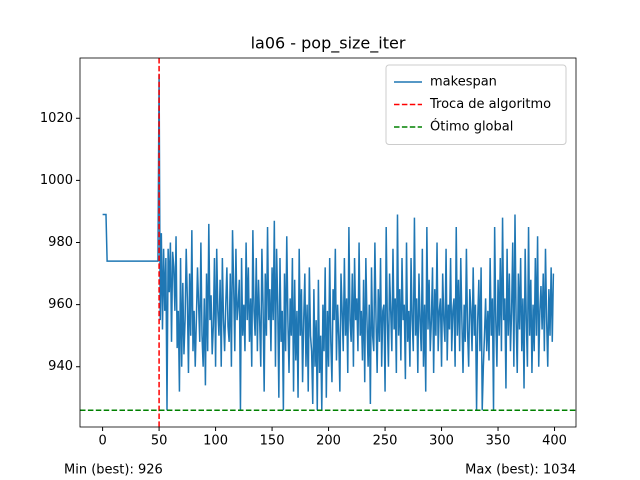 The image size is (640, 480). What do you see at coordinates (159, 441) in the screenshot?
I see `x-tick-label: 50` at bounding box center [159, 441].